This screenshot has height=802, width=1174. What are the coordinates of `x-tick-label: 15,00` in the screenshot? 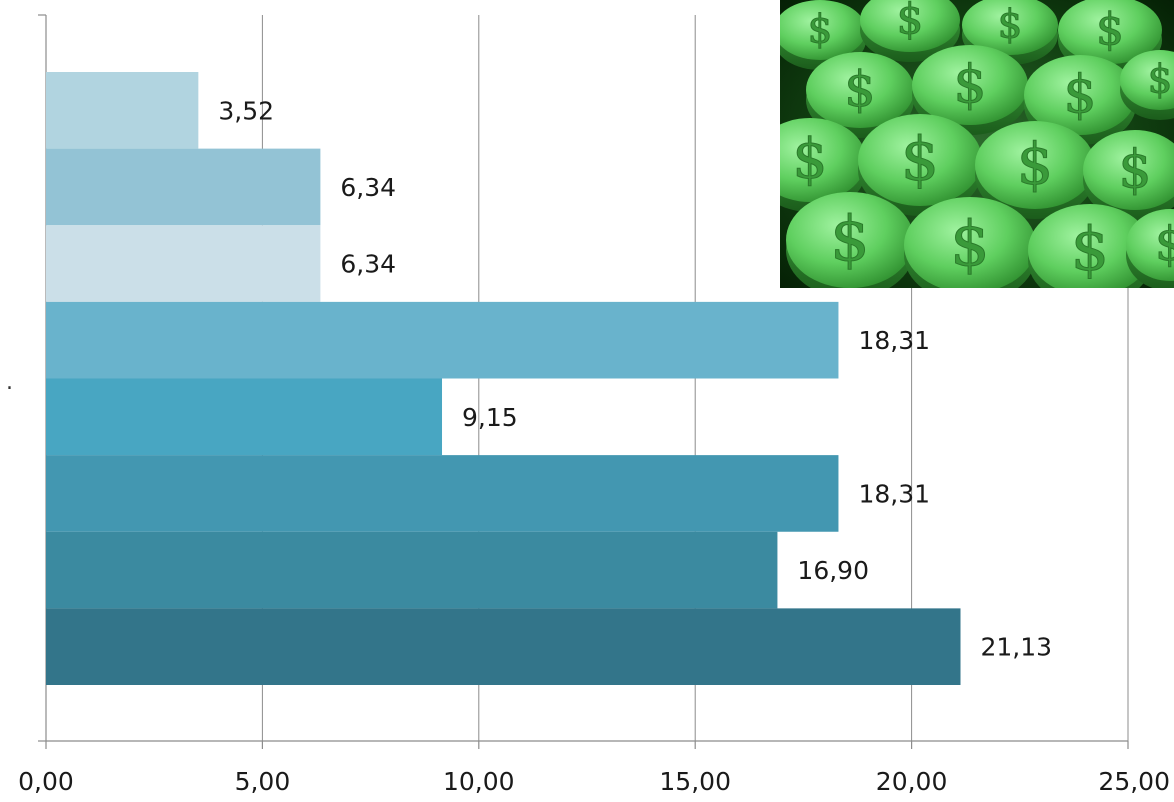 It's located at (695, 781).